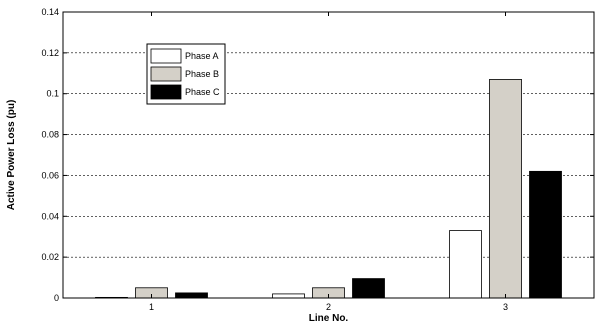  Describe the element at coordinates (329, 318) in the screenshot. I see `x-axis-label: Line No.` at that location.